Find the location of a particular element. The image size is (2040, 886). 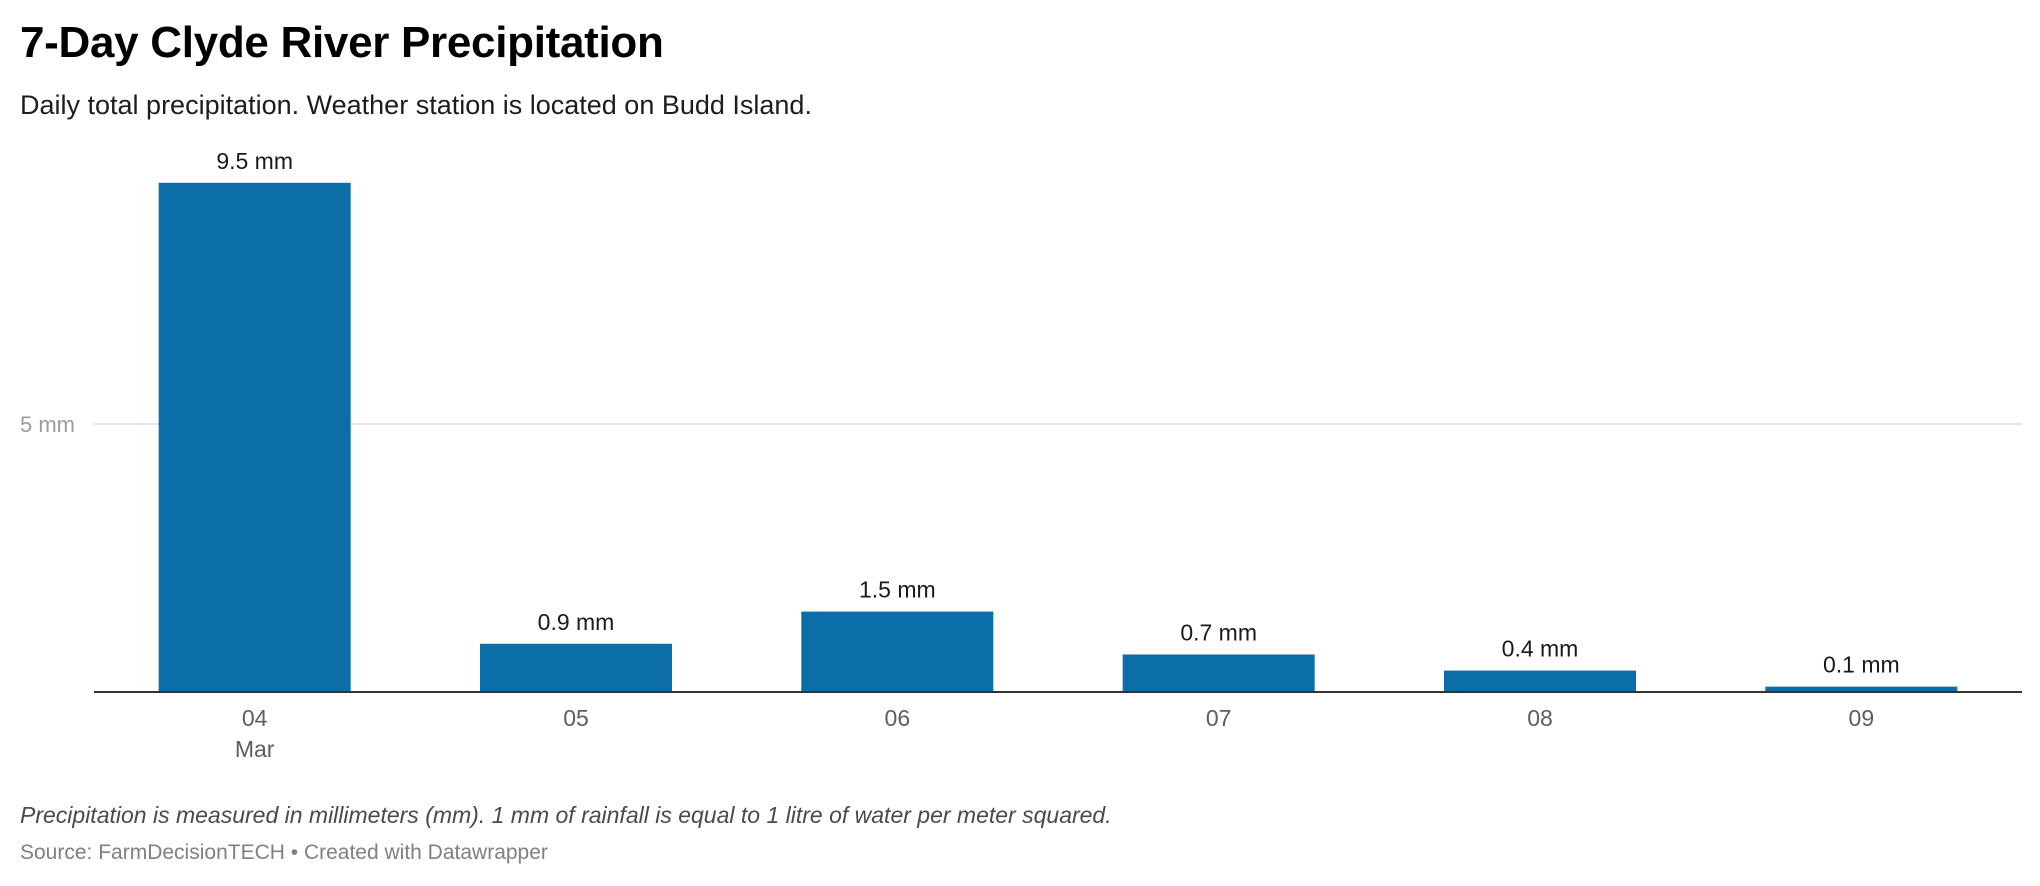

bar-value-label: 0.7 mm is located at coordinates (1218, 632).